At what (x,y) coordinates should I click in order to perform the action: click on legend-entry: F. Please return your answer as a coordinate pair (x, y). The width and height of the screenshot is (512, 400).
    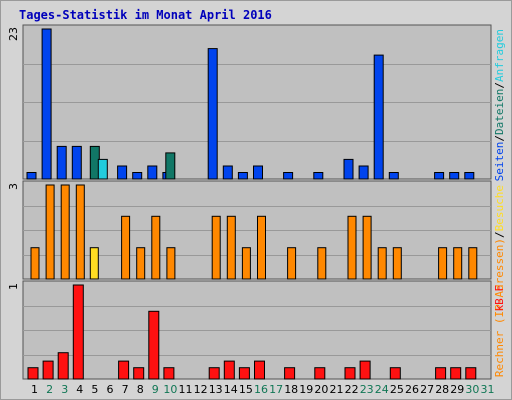
    Looking at the image, I should click on (499, 291).